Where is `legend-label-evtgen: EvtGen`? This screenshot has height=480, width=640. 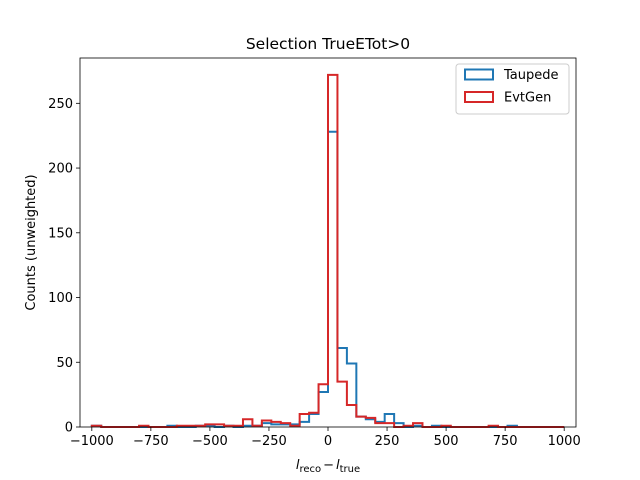 legend-label-evtgen: EvtGen is located at coordinates (527, 98).